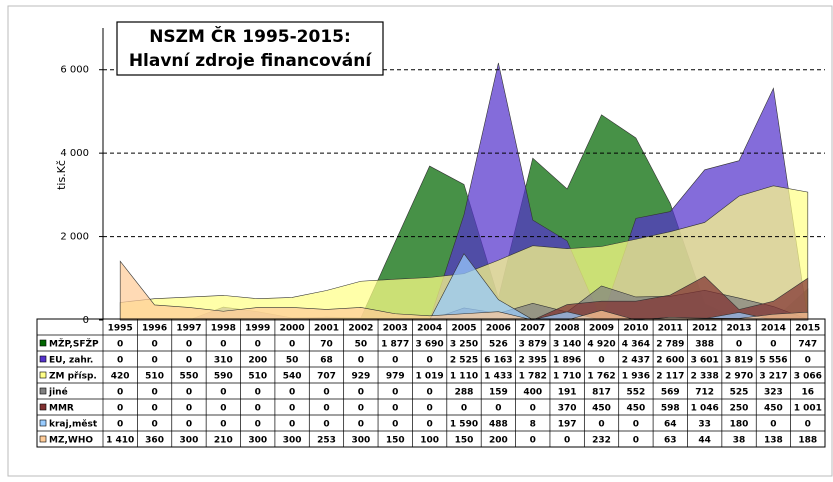 Image resolution: width=833 pixels, height=482 pixels. Describe the element at coordinates (498, 425) in the screenshot. I see `table-cell: 488` at that location.